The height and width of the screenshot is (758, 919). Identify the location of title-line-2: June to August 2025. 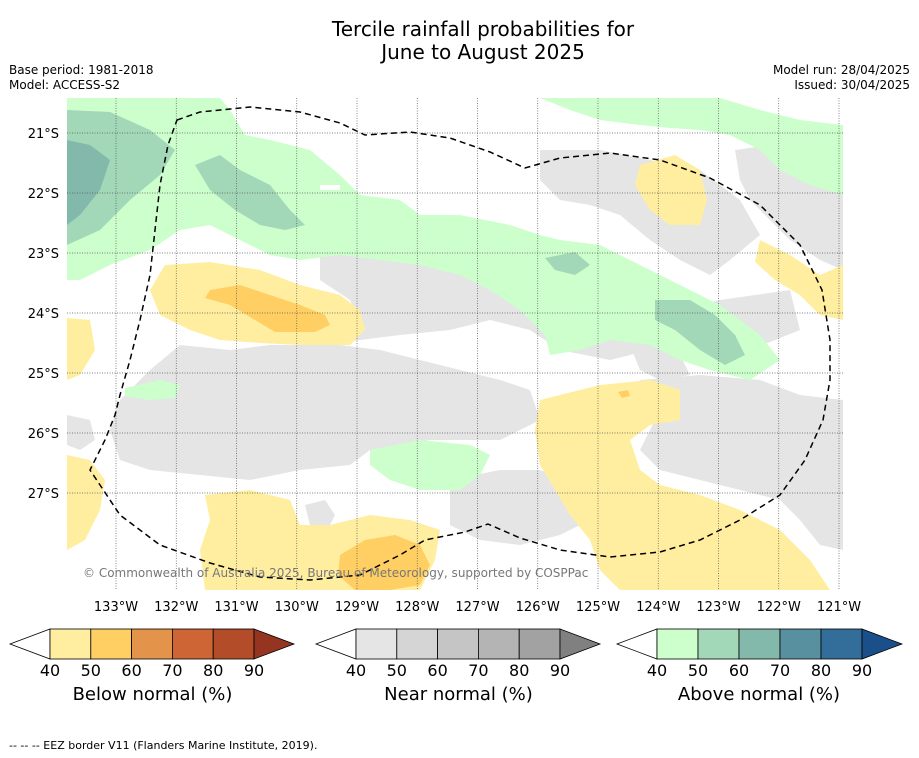
(483, 52).